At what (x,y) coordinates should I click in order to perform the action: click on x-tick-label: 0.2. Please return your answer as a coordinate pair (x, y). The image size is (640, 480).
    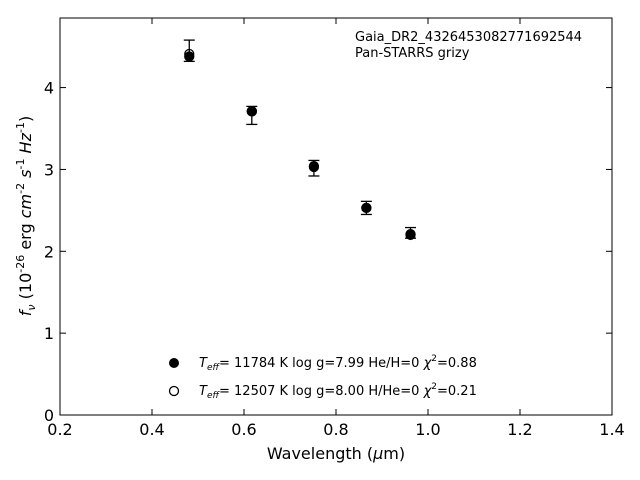
    Looking at the image, I should click on (59, 429).